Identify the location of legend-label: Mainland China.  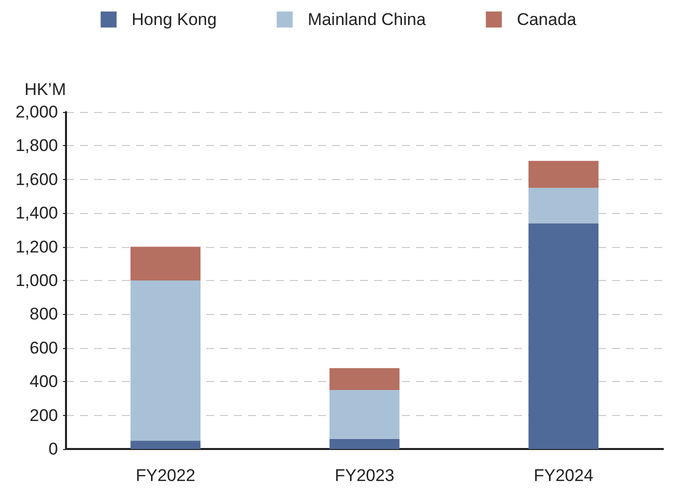
(367, 19).